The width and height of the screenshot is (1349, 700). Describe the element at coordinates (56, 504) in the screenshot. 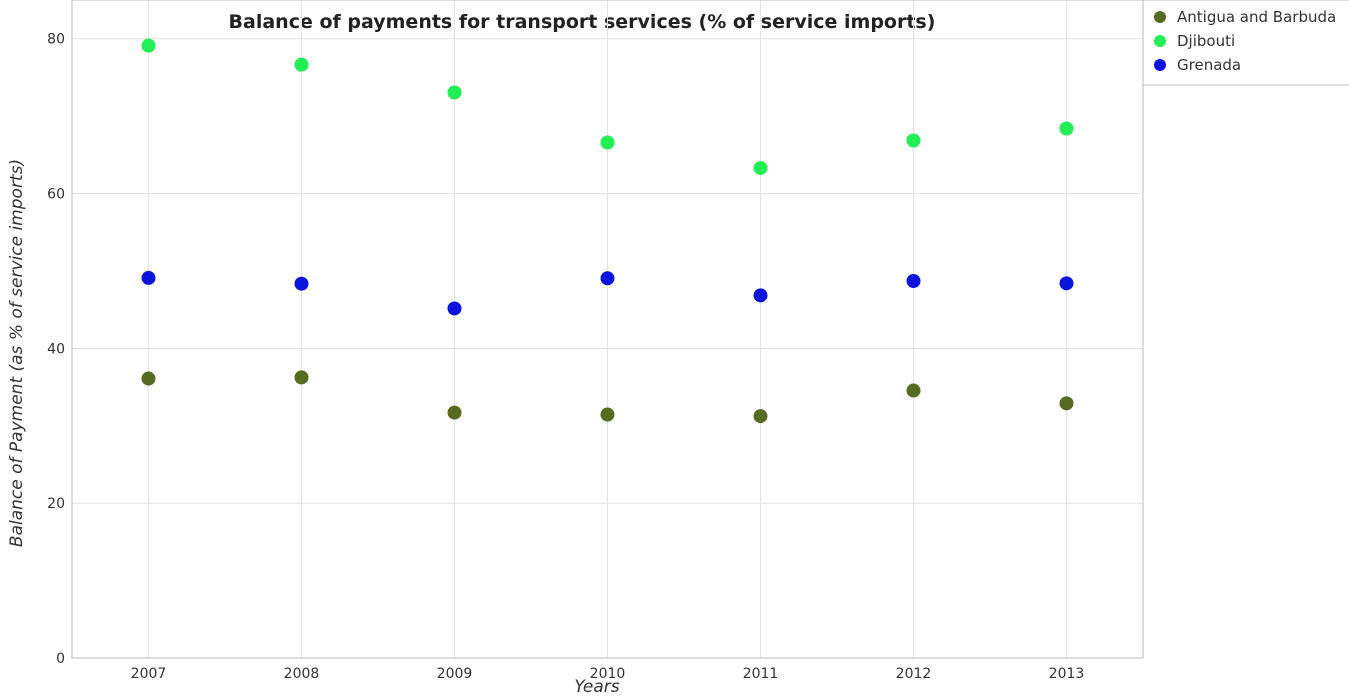

I see `y-tick-label: 20` at that location.